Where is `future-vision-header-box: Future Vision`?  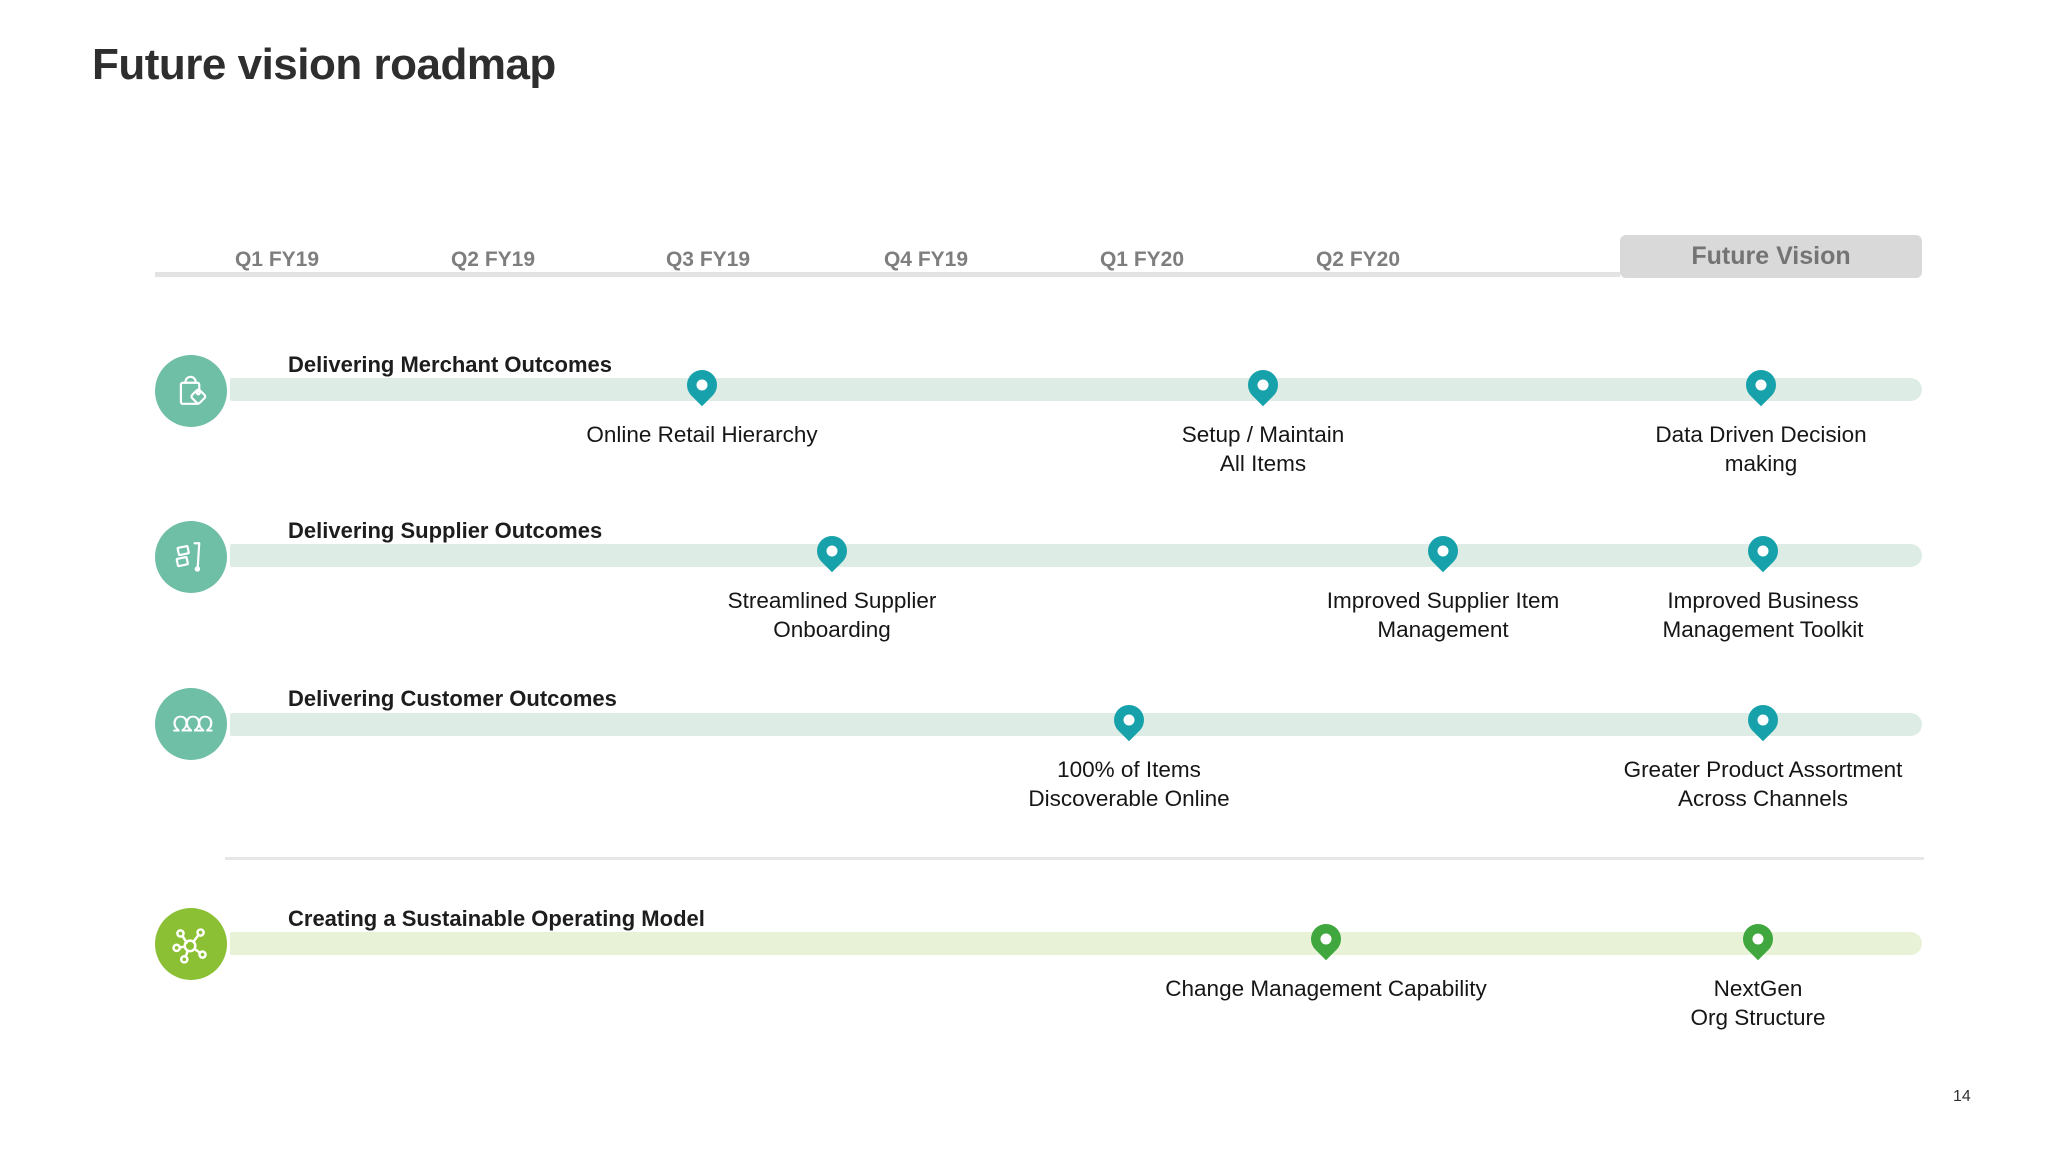
future-vision-header-box: Future Vision is located at coordinates (1771, 256).